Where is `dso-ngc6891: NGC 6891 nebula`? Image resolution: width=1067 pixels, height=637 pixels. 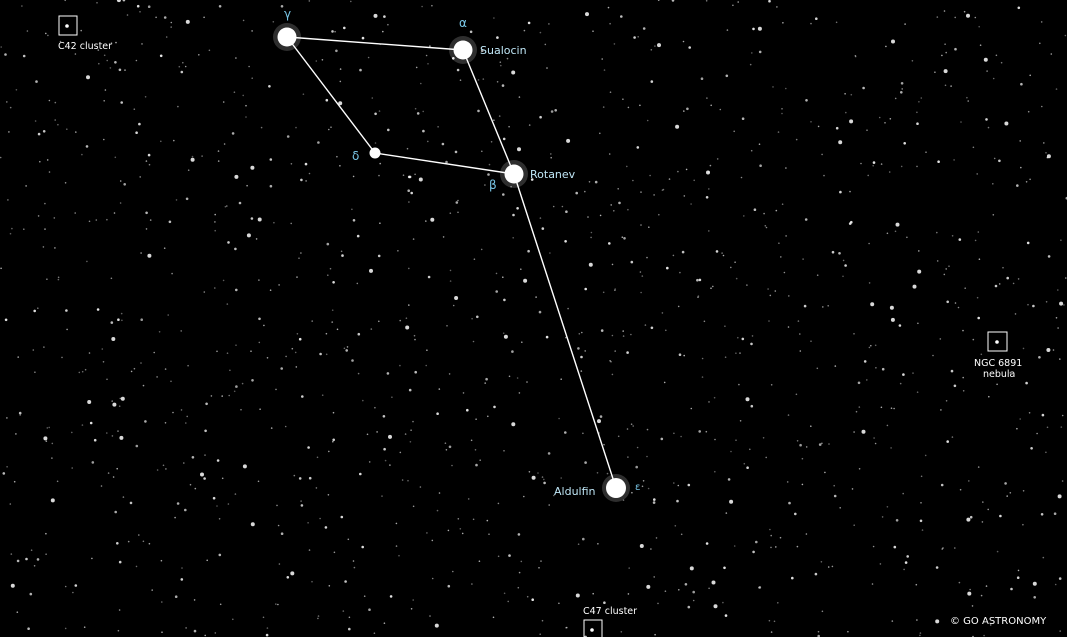
dso-ngc6891: NGC 6891 nebula is located at coordinates (998, 355).